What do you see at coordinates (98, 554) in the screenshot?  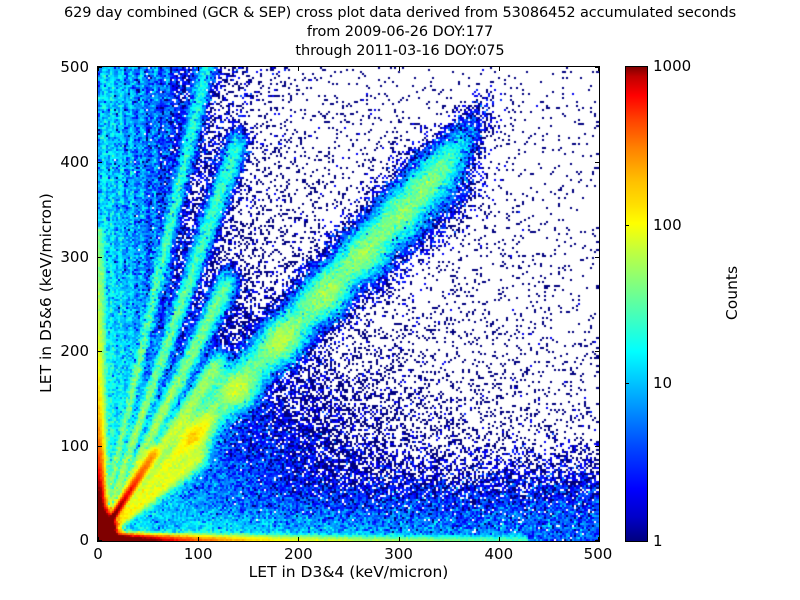 I see `x-tick-label-0: 0` at bounding box center [98, 554].